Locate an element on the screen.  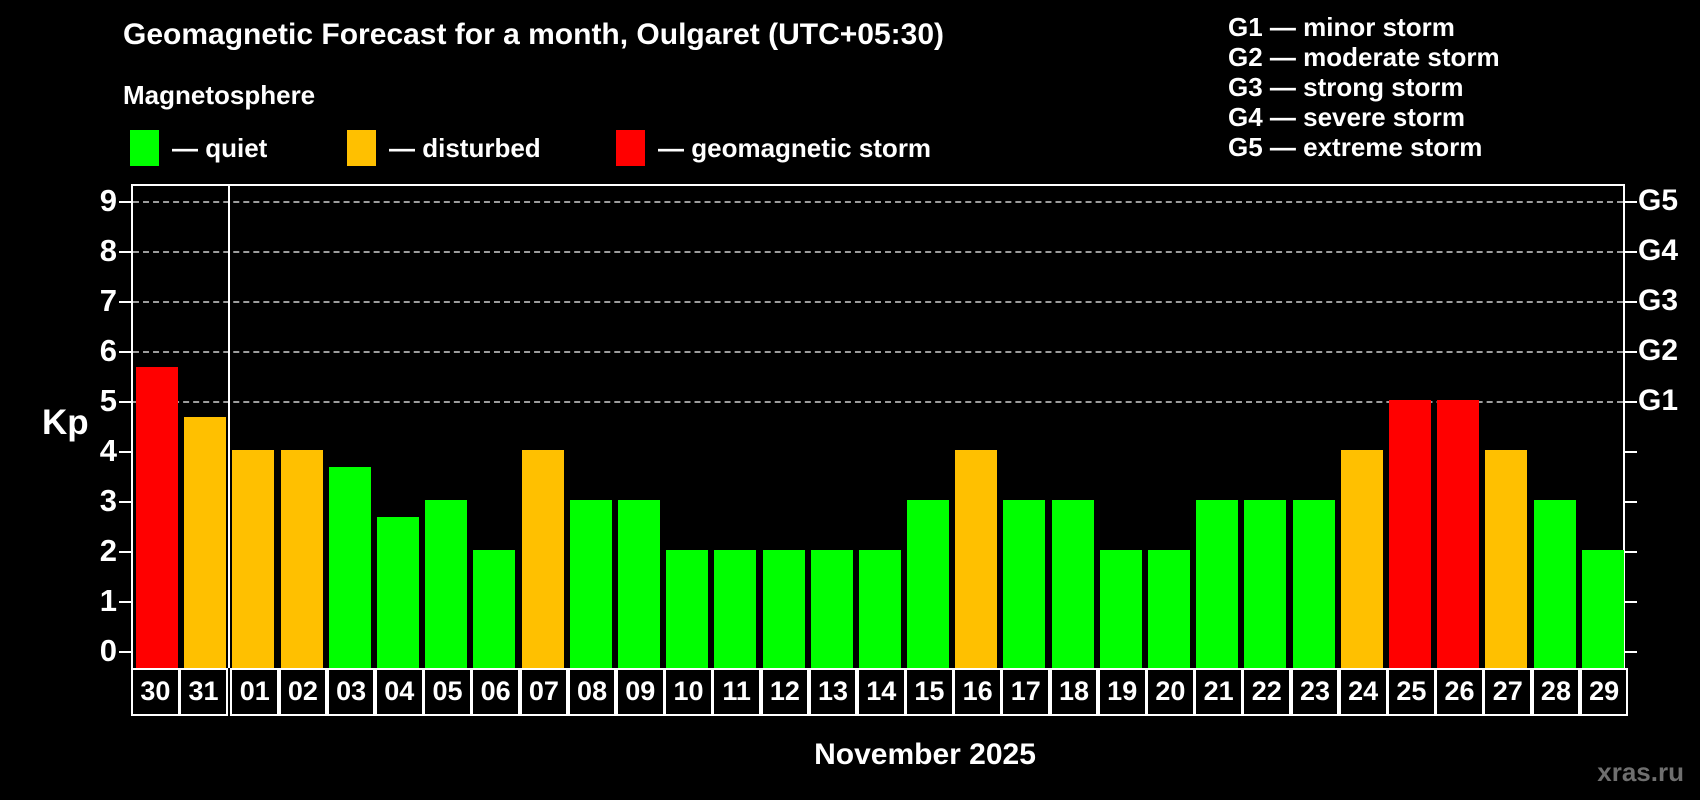
day-label-19: 19 is located at coordinates (1122, 692).